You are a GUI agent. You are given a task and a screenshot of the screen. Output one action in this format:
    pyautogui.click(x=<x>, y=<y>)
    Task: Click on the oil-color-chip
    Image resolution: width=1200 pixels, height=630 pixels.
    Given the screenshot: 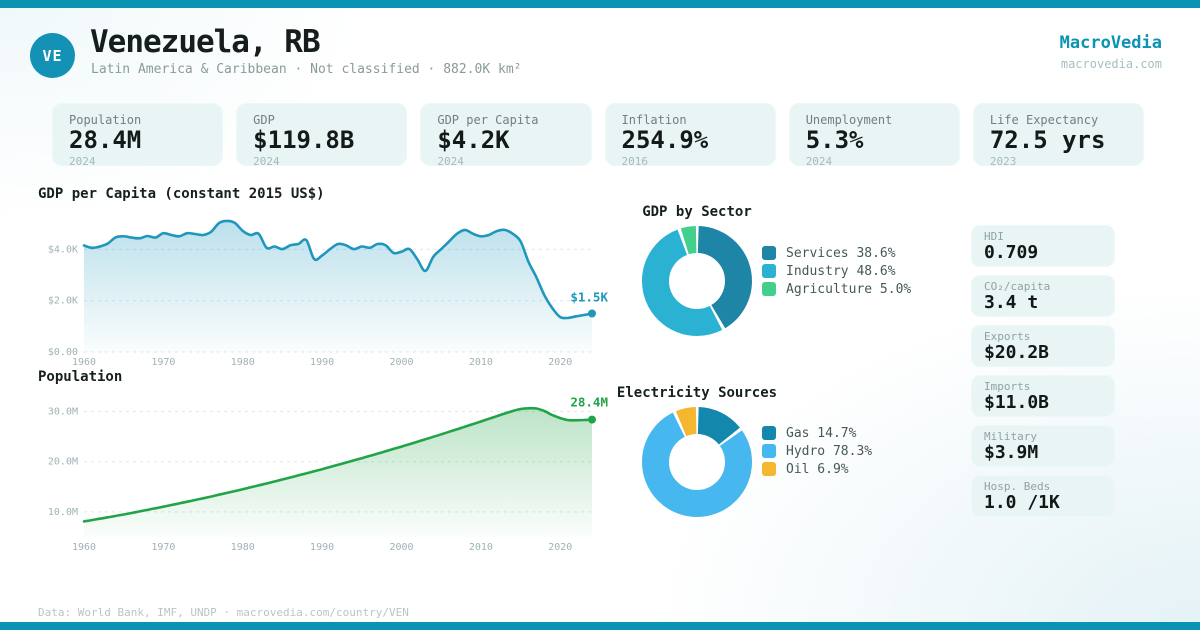 What is the action you would take?
    pyautogui.click(x=769, y=469)
    